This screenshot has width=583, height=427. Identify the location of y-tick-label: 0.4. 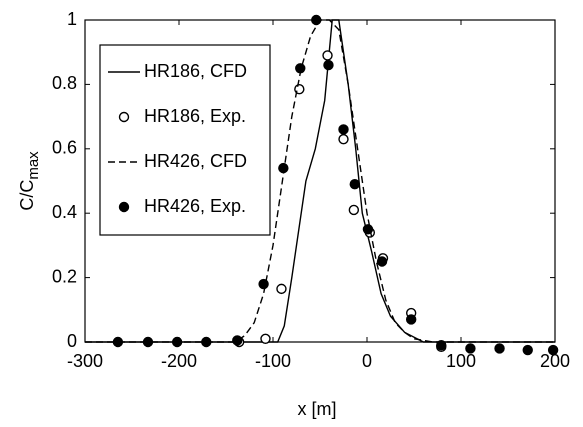
(64, 212).